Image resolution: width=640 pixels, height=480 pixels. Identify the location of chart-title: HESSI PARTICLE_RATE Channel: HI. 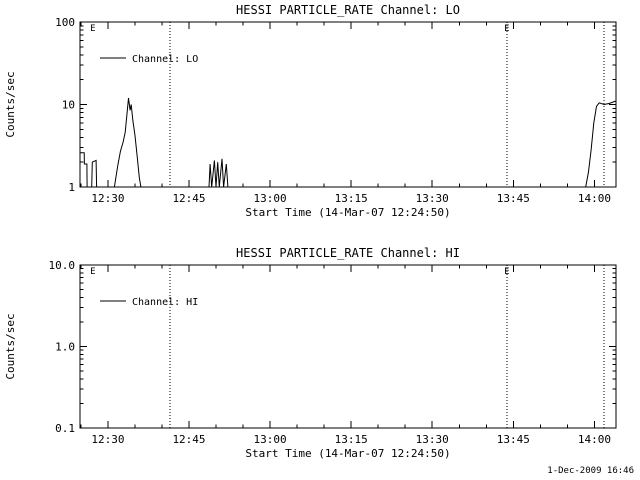
(348, 253).